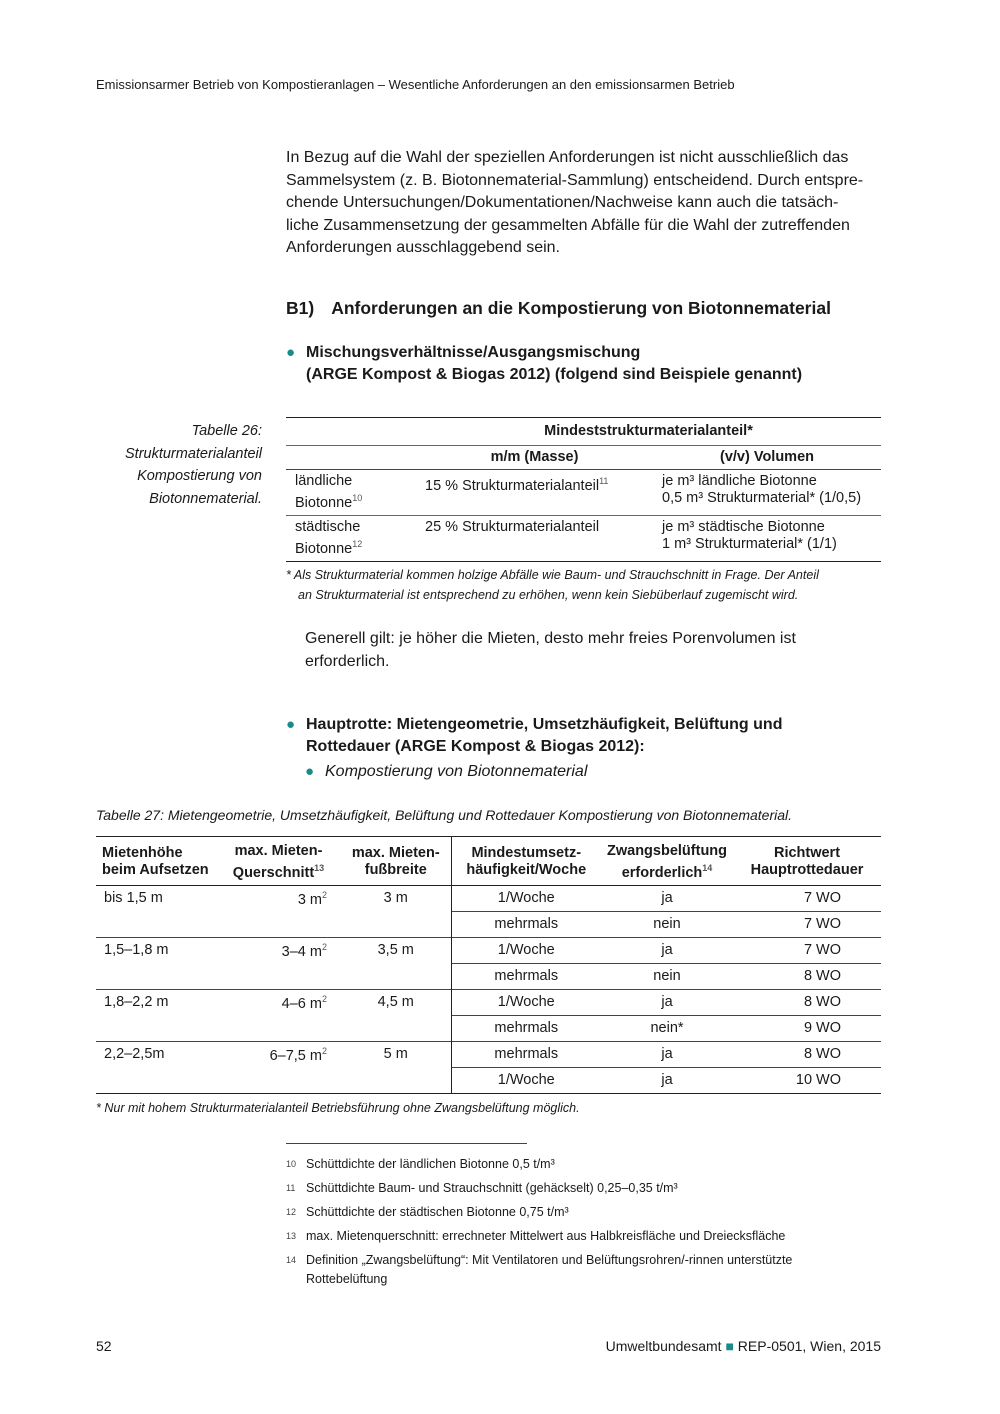 The width and height of the screenshot is (1000, 1414). I want to click on bullet-line: Rottedauer (ARGE Kompost & Biogas 2012):, so click(475, 746).